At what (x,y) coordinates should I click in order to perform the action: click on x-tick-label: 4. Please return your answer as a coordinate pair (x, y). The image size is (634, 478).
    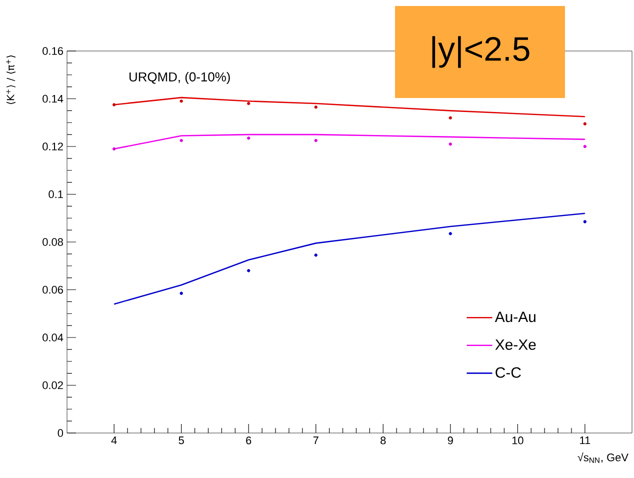
    Looking at the image, I should click on (114, 440).